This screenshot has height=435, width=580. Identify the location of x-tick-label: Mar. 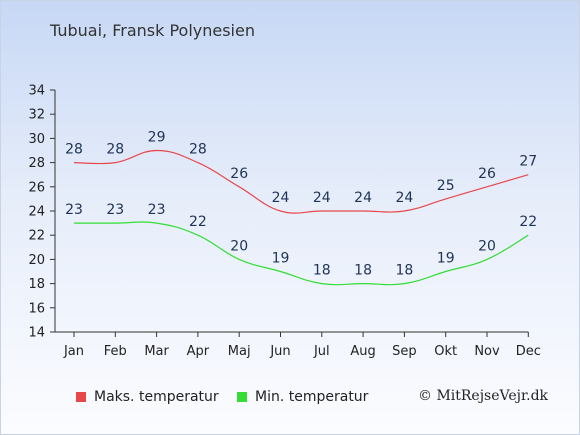
(156, 351).